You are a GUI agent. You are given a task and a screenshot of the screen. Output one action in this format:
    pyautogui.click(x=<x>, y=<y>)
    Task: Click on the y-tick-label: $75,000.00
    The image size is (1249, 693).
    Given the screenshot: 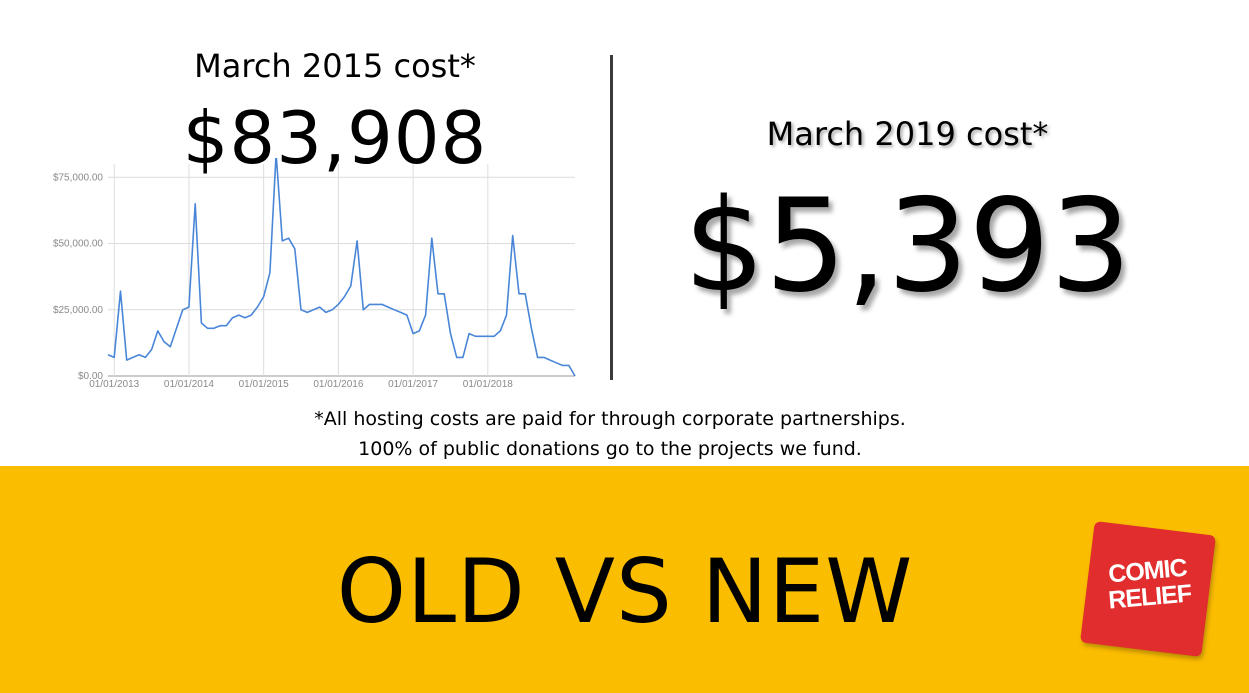 What is the action you would take?
    pyautogui.click(x=78, y=177)
    